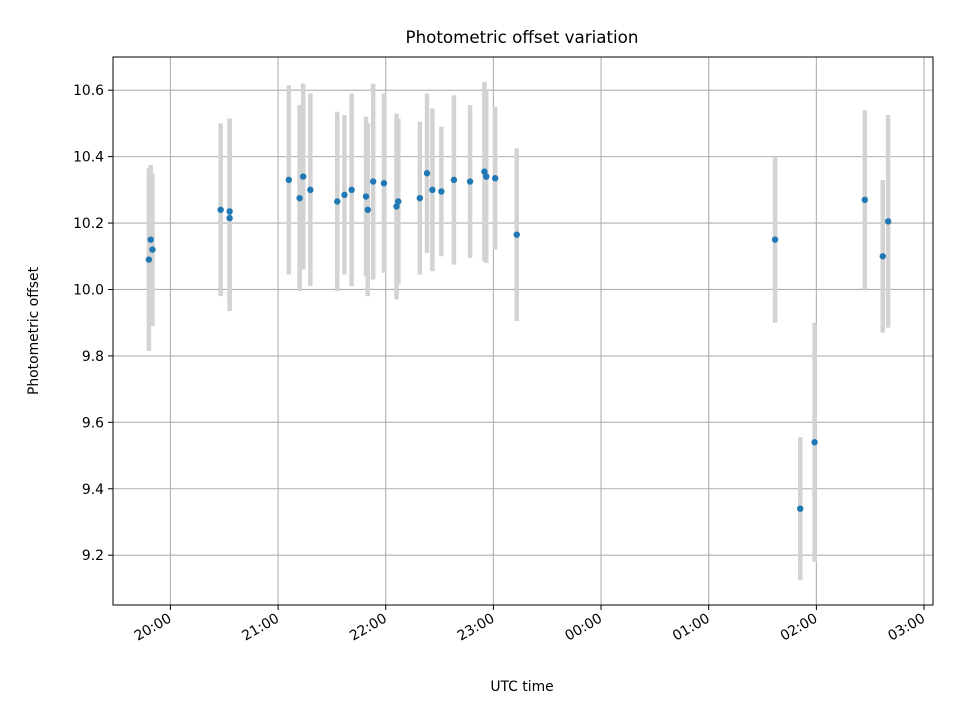 The image size is (960, 724). Describe the element at coordinates (522, 37) in the screenshot. I see `chart-title: Photometric offset variation` at that location.